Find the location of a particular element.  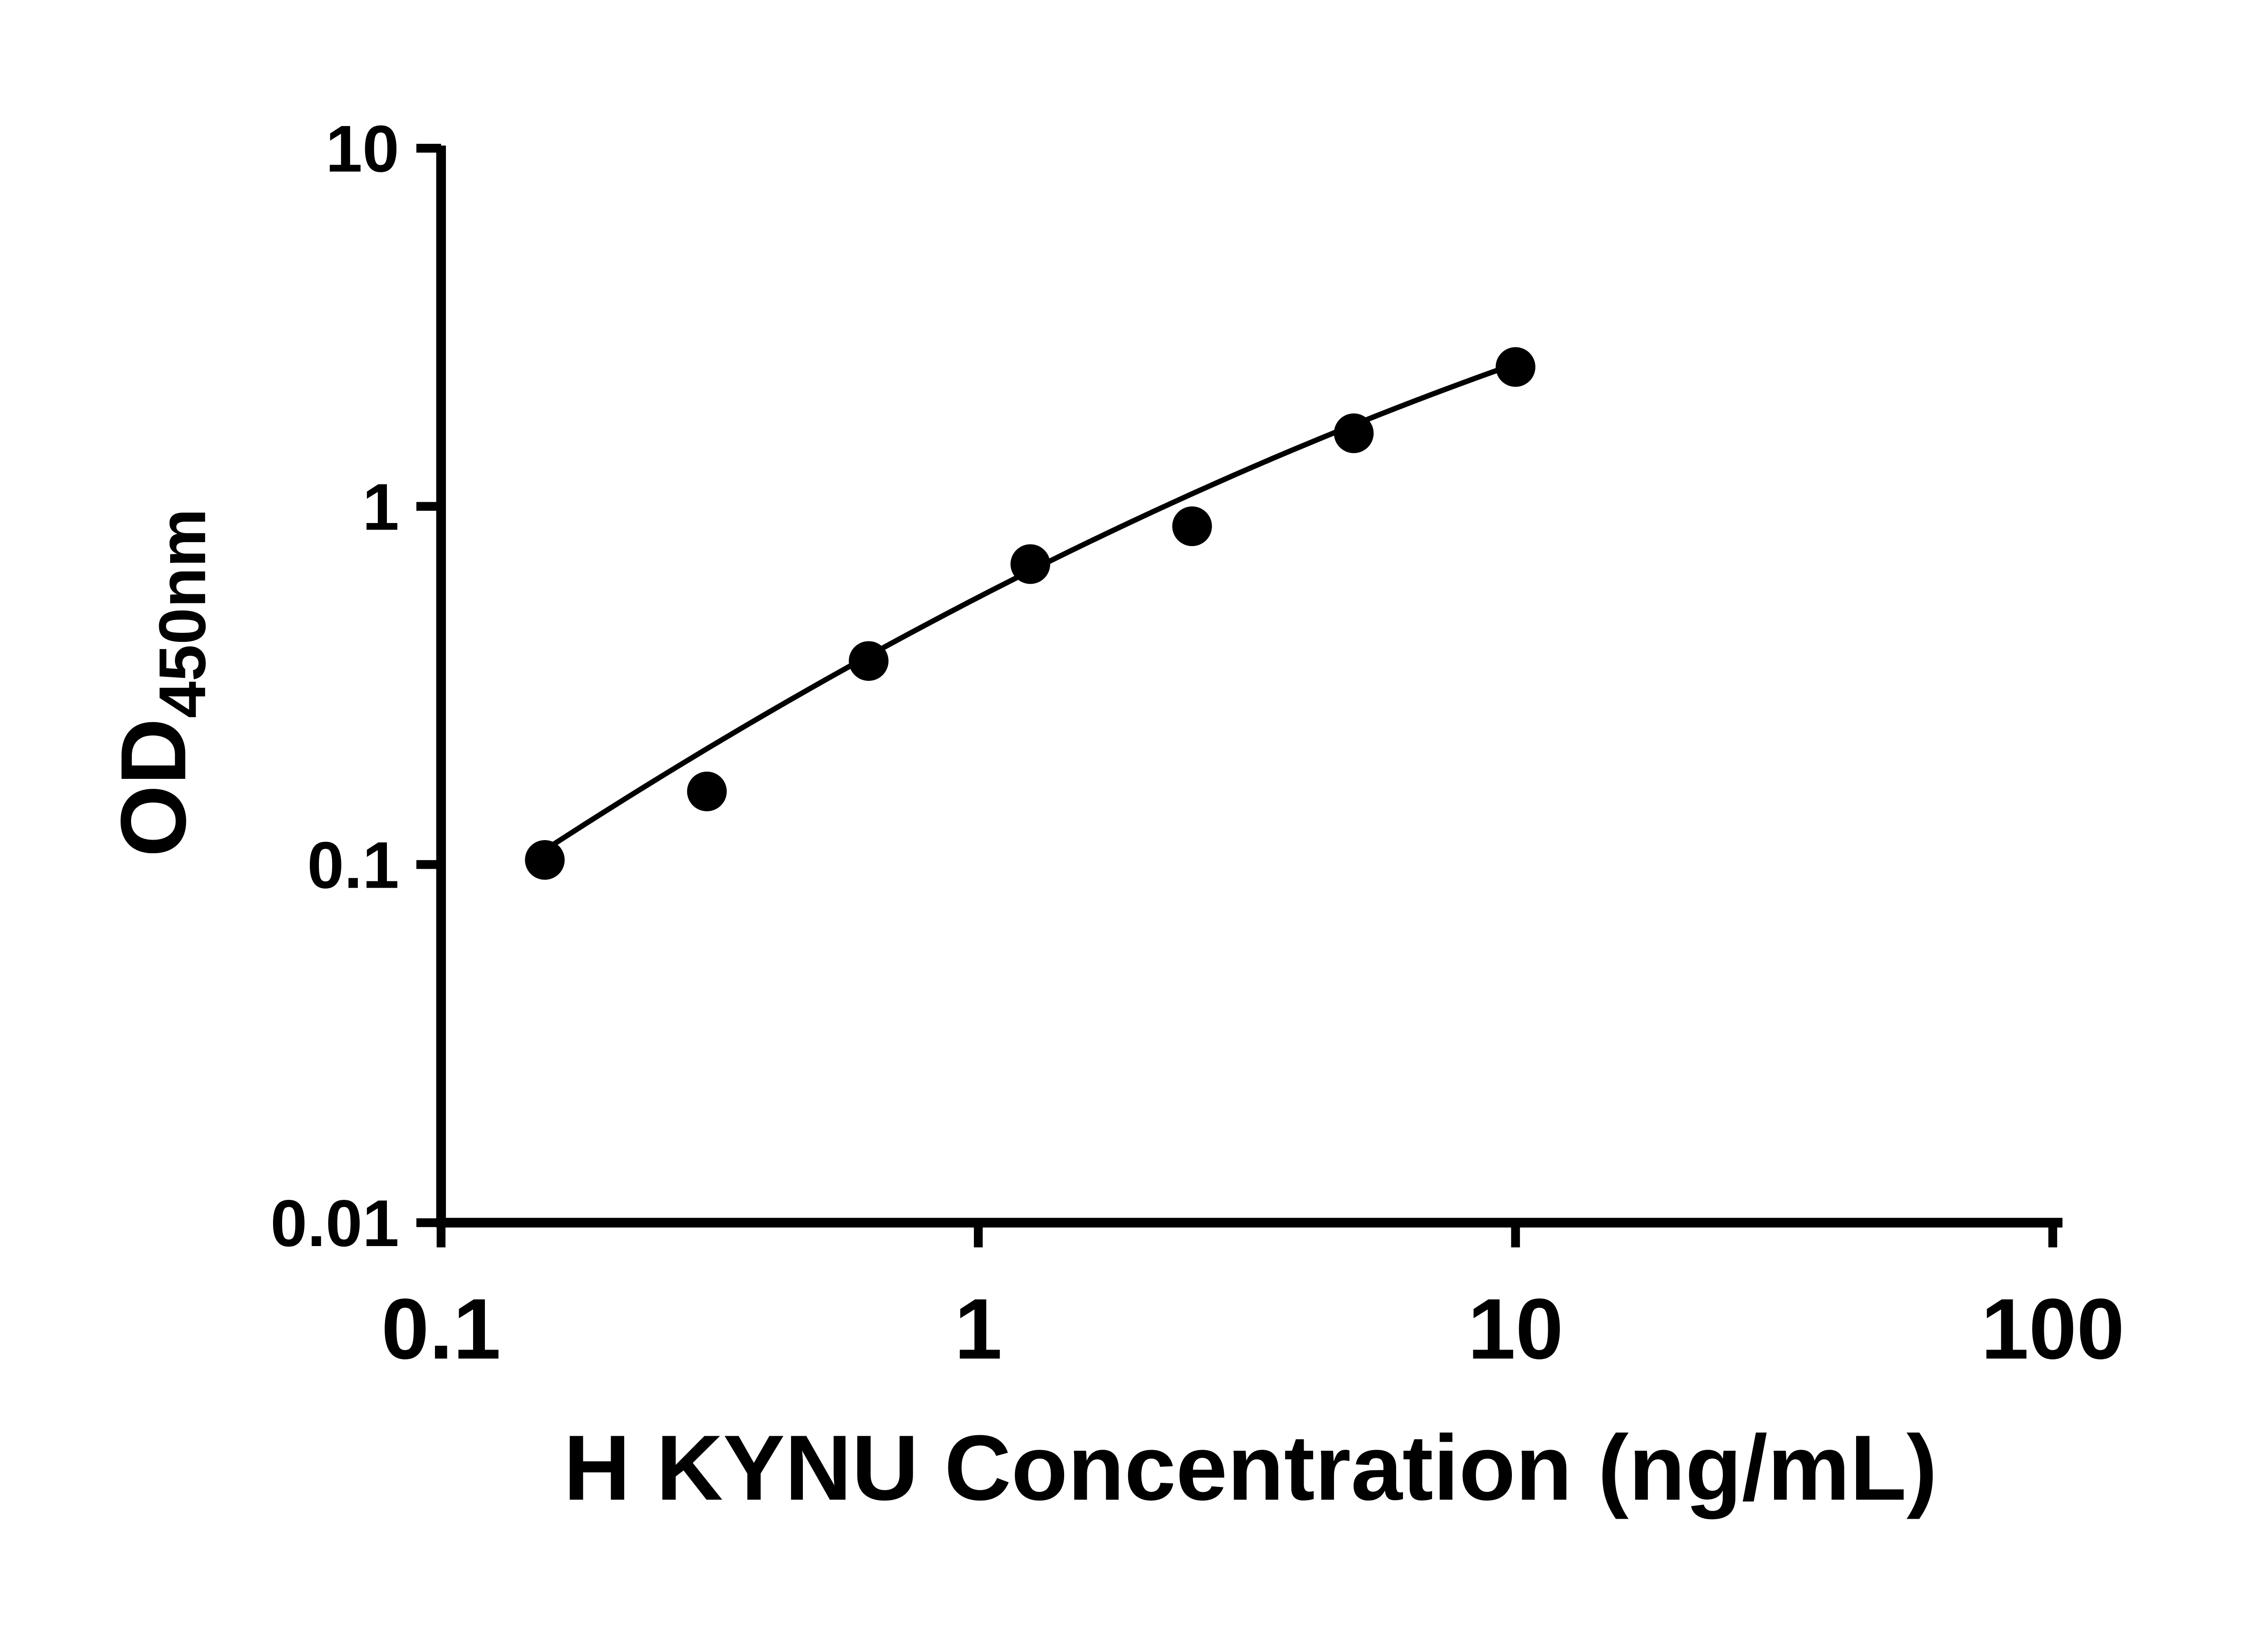

x-axis-title: H KYNU Concentration (ng/mL) is located at coordinates (1250, 1468).